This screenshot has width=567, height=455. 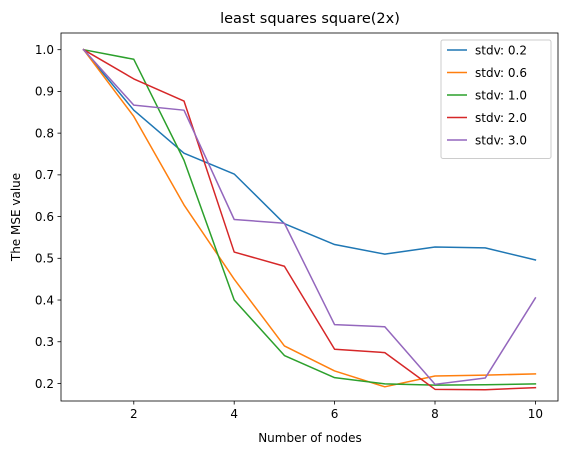 What do you see at coordinates (501, 73) in the screenshot?
I see `legend-label-1: stdv: 0.6` at bounding box center [501, 73].